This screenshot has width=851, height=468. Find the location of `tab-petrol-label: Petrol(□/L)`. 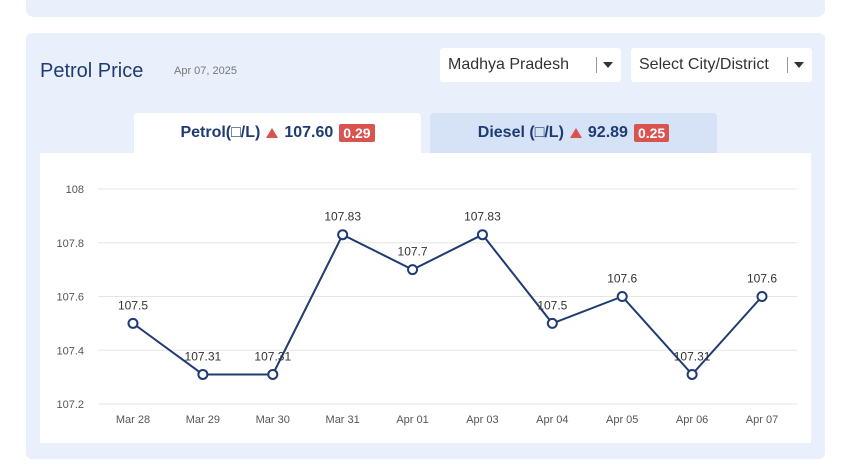

tab-petrol-label: Petrol(□/L) is located at coordinates (220, 132).